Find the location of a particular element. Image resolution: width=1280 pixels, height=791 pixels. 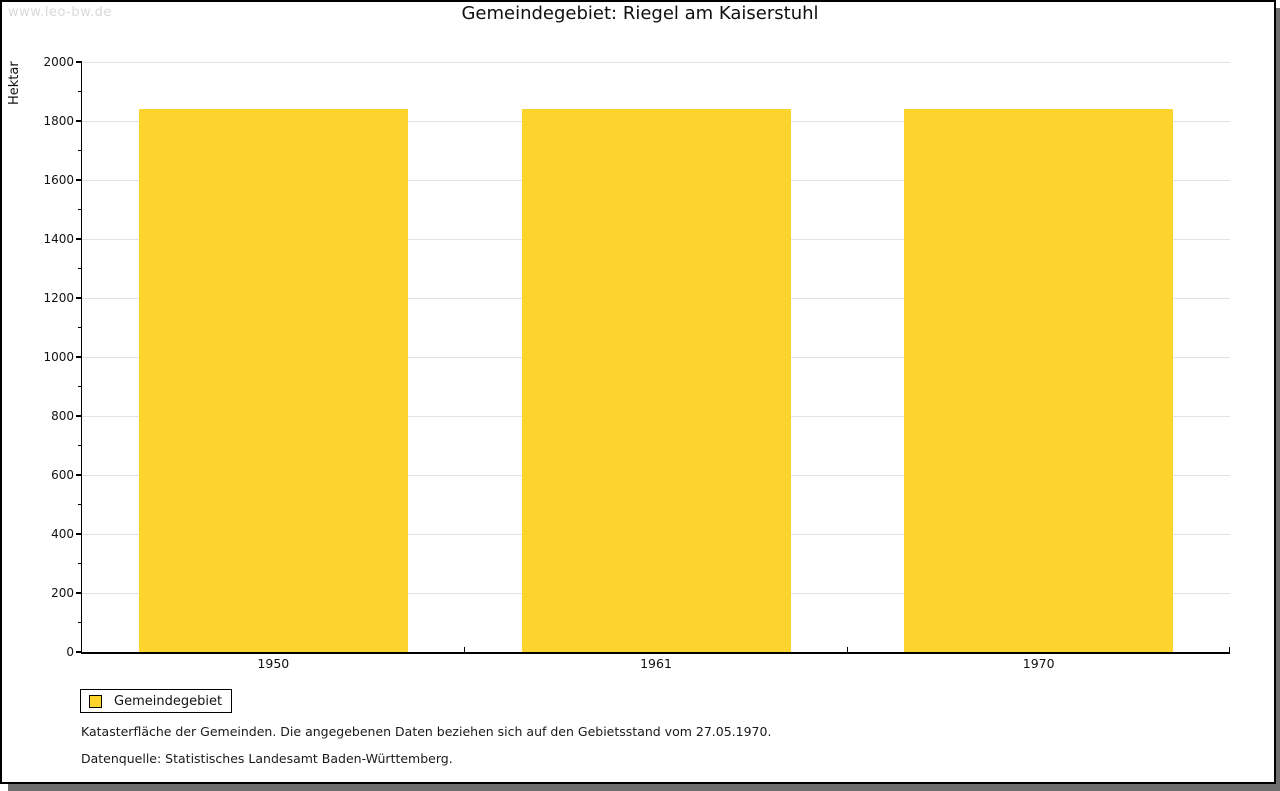

legend-label: Gemeindegebiet is located at coordinates (168, 701).